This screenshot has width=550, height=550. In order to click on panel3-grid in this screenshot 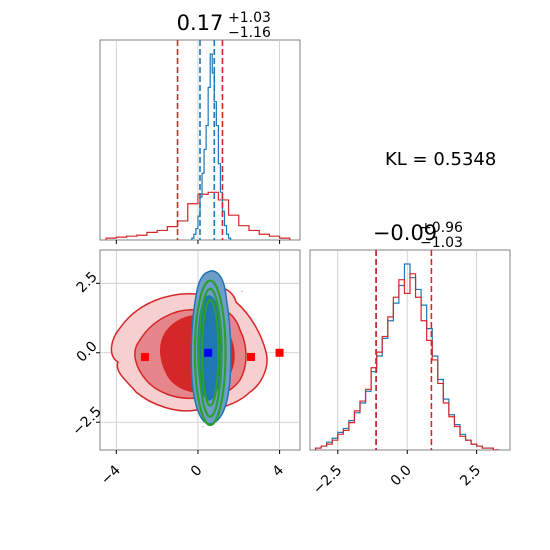, I will do `click(407, 350)`.